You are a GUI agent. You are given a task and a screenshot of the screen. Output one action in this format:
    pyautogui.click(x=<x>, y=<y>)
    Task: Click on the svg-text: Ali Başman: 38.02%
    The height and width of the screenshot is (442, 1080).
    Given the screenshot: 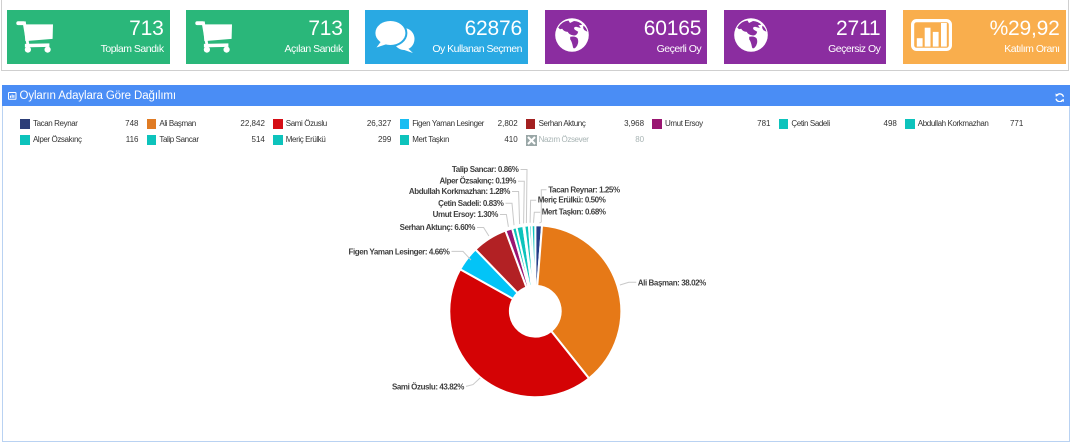 What is the action you would take?
    pyautogui.click(x=672, y=283)
    